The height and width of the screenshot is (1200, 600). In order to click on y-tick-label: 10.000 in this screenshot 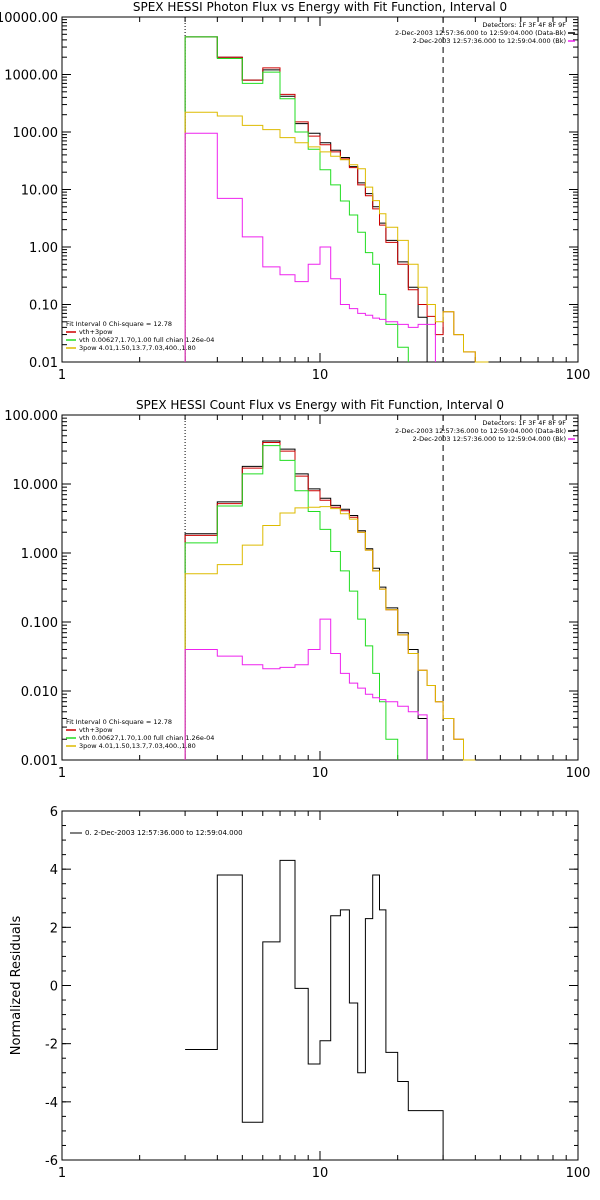, I will do `click(36, 485)`.